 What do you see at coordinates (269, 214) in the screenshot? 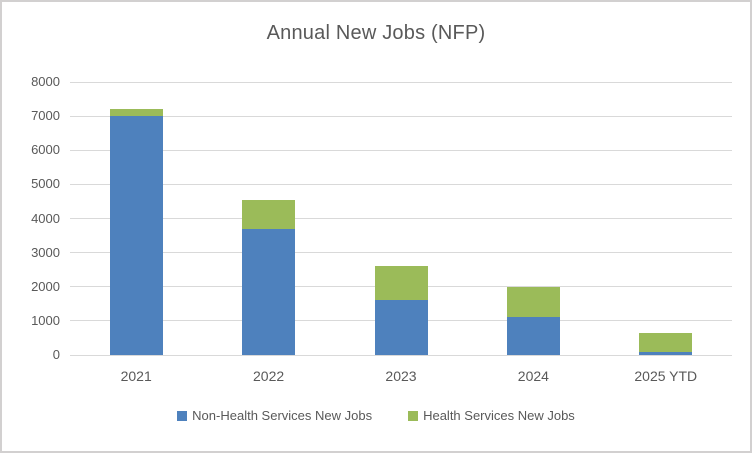
I see `bar-segment-health-2022` at bounding box center [269, 214].